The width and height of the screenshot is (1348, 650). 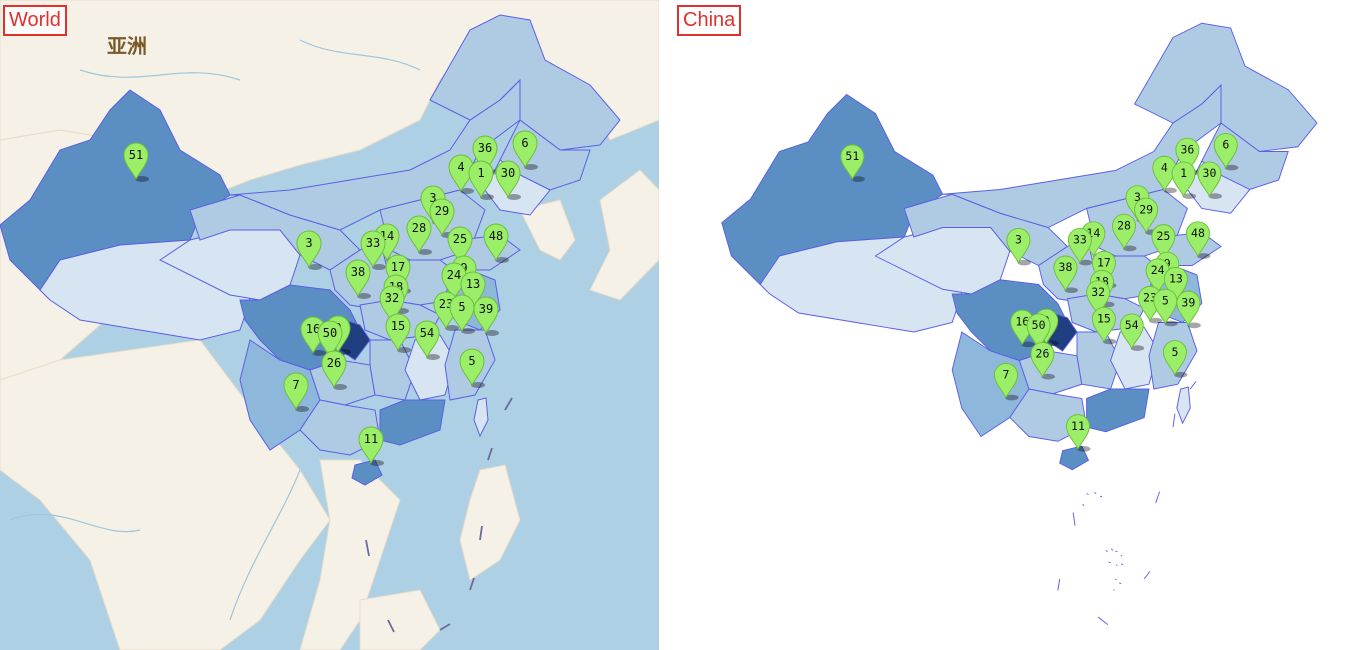 What do you see at coordinates (1174, 352) in the screenshot?
I see `map-marker-label: 5` at bounding box center [1174, 352].